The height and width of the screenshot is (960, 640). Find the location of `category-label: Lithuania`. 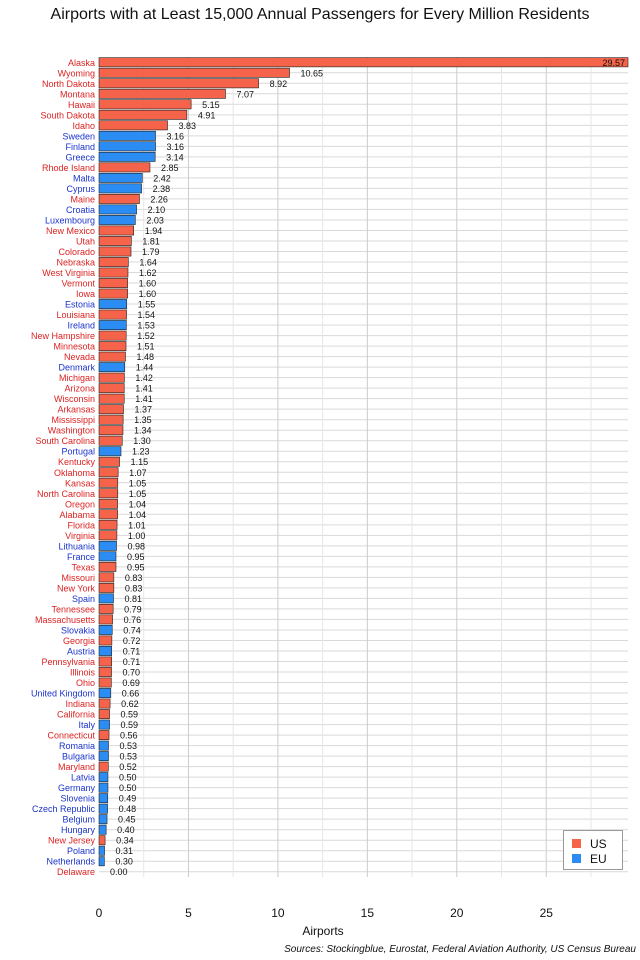

category-label: Lithuania is located at coordinates (76, 546).